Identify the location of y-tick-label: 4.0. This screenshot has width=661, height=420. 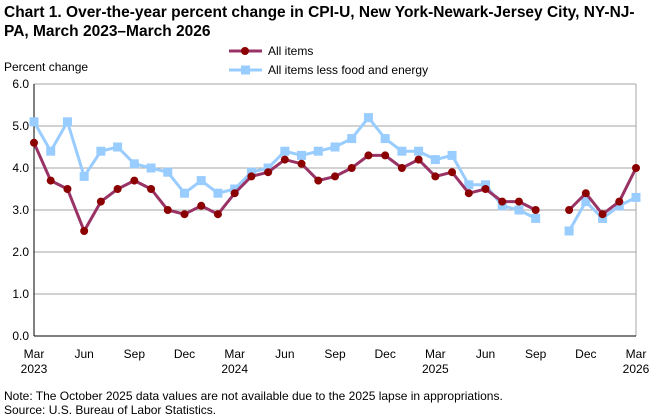
(20, 168).